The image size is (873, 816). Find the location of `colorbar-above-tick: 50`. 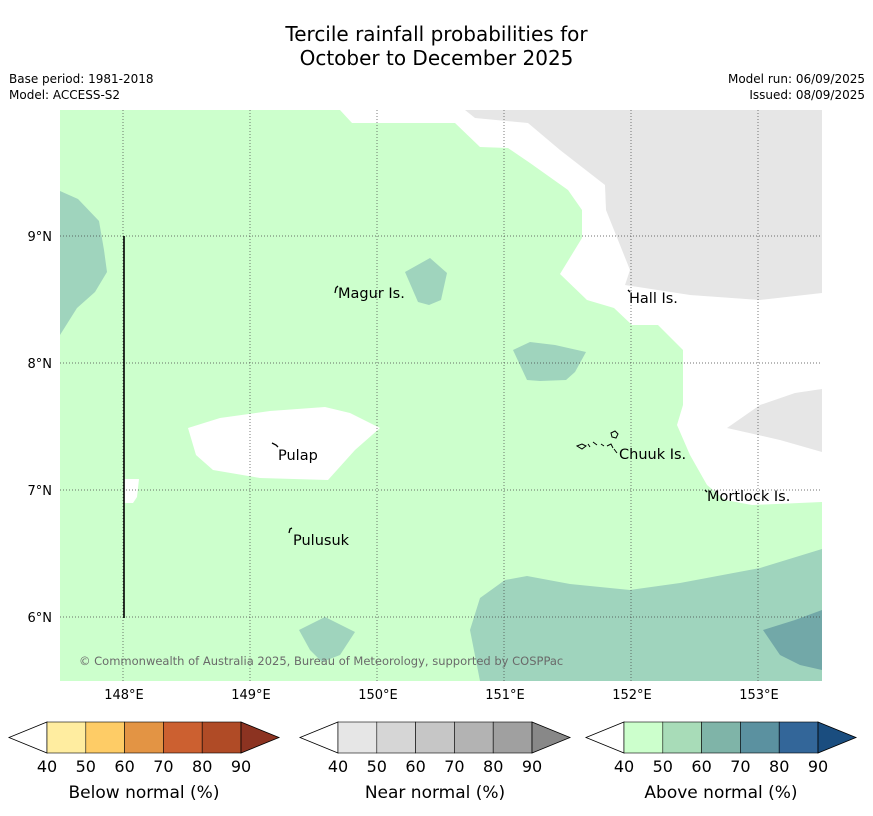

colorbar-above-tick: 50 is located at coordinates (663, 766).